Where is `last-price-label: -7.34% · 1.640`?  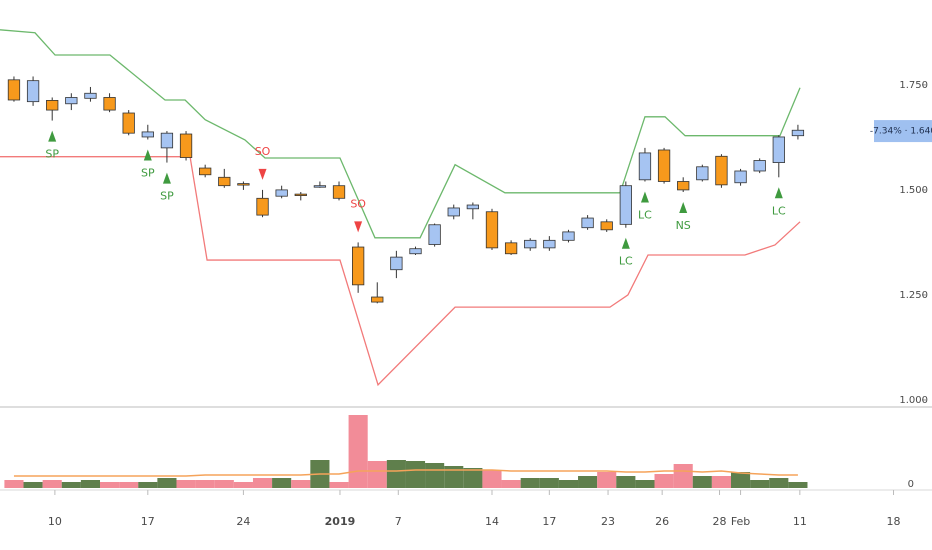
last-price-label: -7.34% · 1.640 is located at coordinates (901, 132).